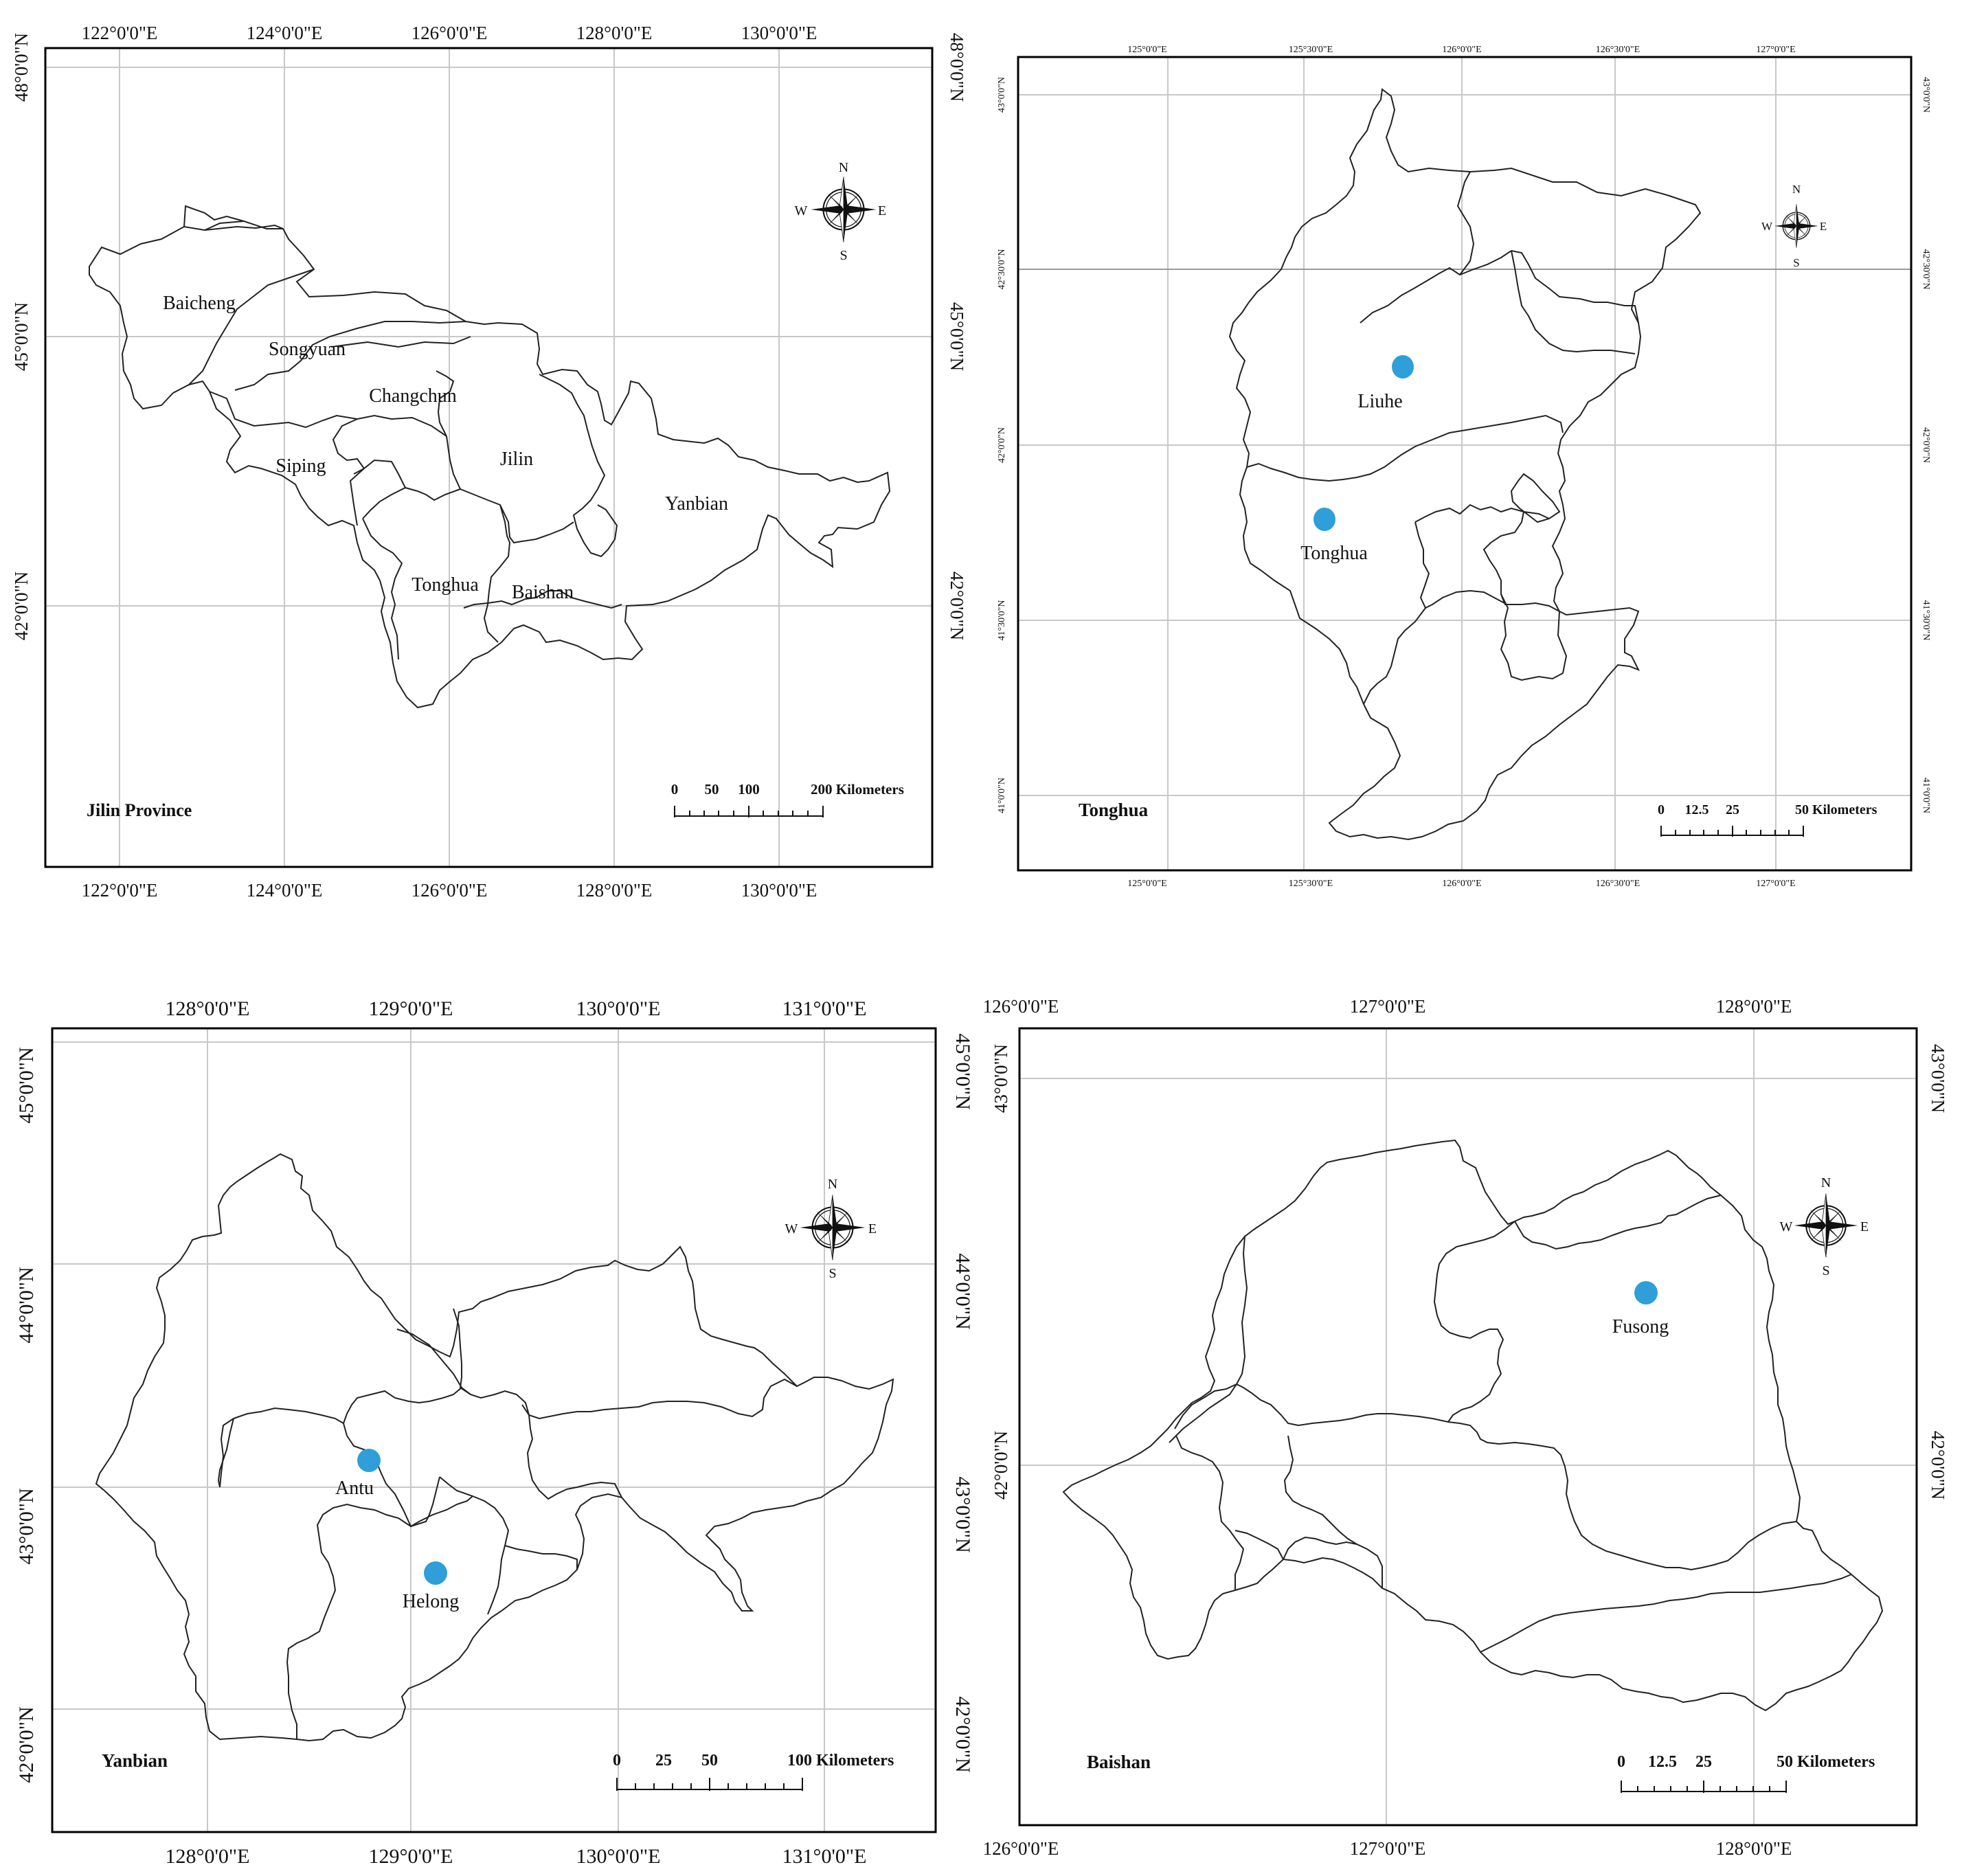 This screenshot has height=1876, width=1962. Describe the element at coordinates (26, 1085) in the screenshot. I see `lat-label: 45°0'0"N` at that location.